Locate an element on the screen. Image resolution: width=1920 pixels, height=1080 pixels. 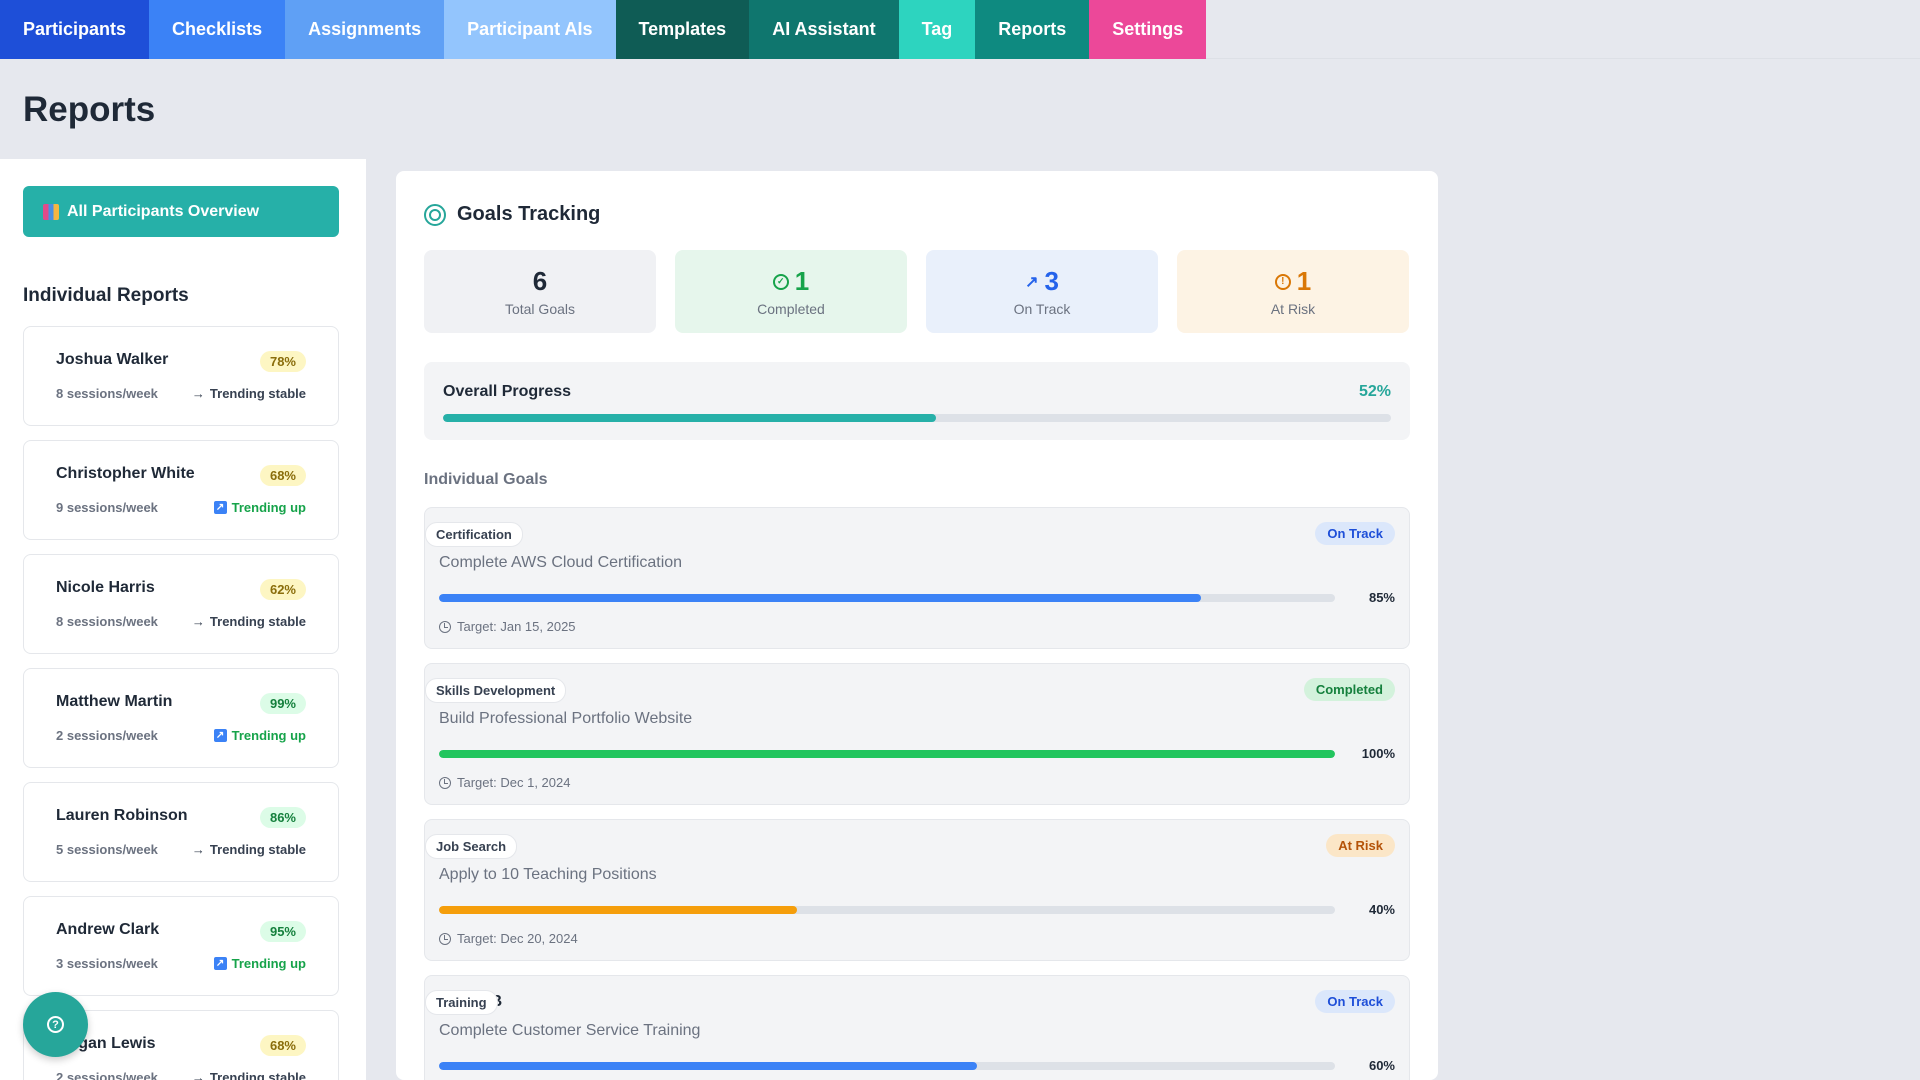
report-percent-badge: 99% is located at coordinates (282, 703).